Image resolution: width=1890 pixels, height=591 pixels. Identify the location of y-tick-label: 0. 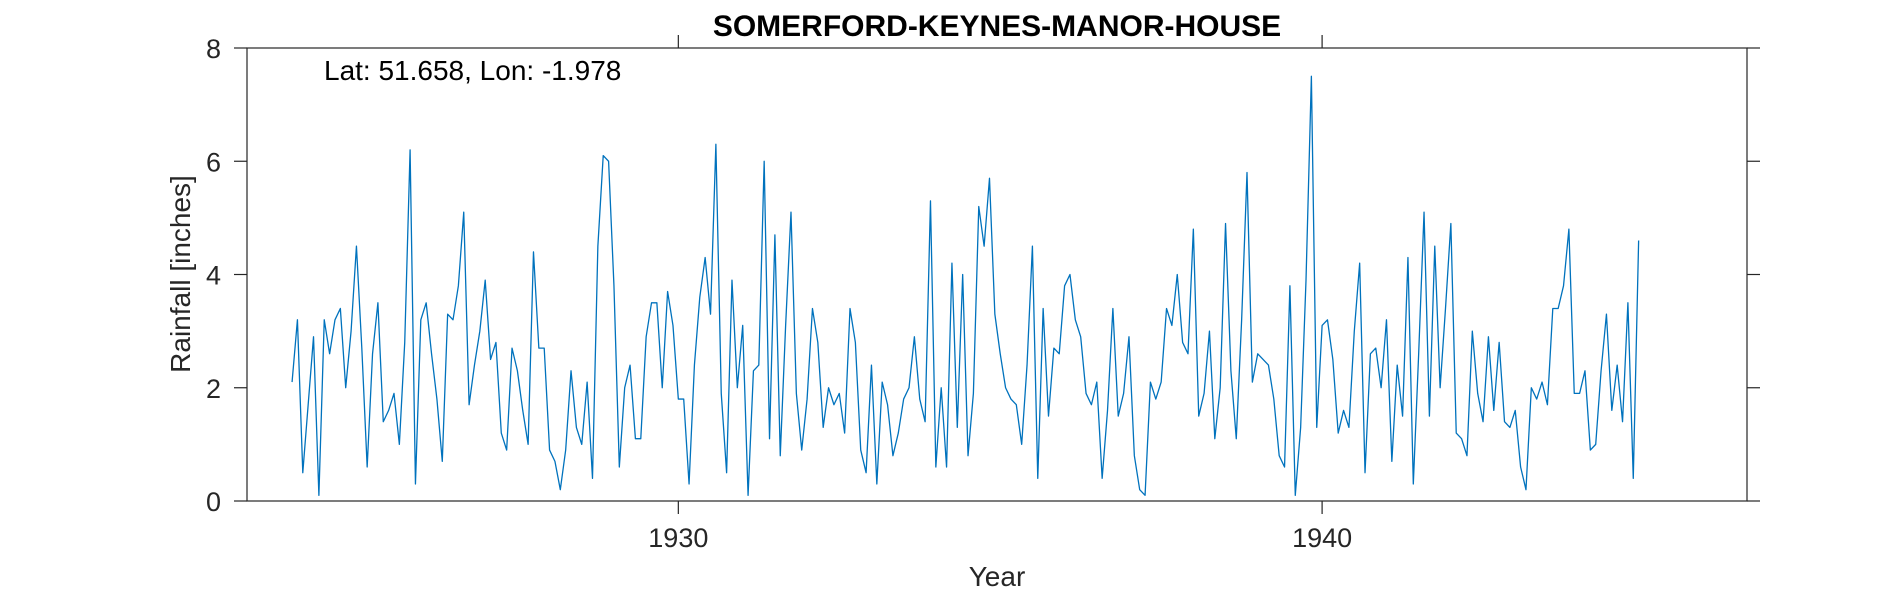
(213, 502).